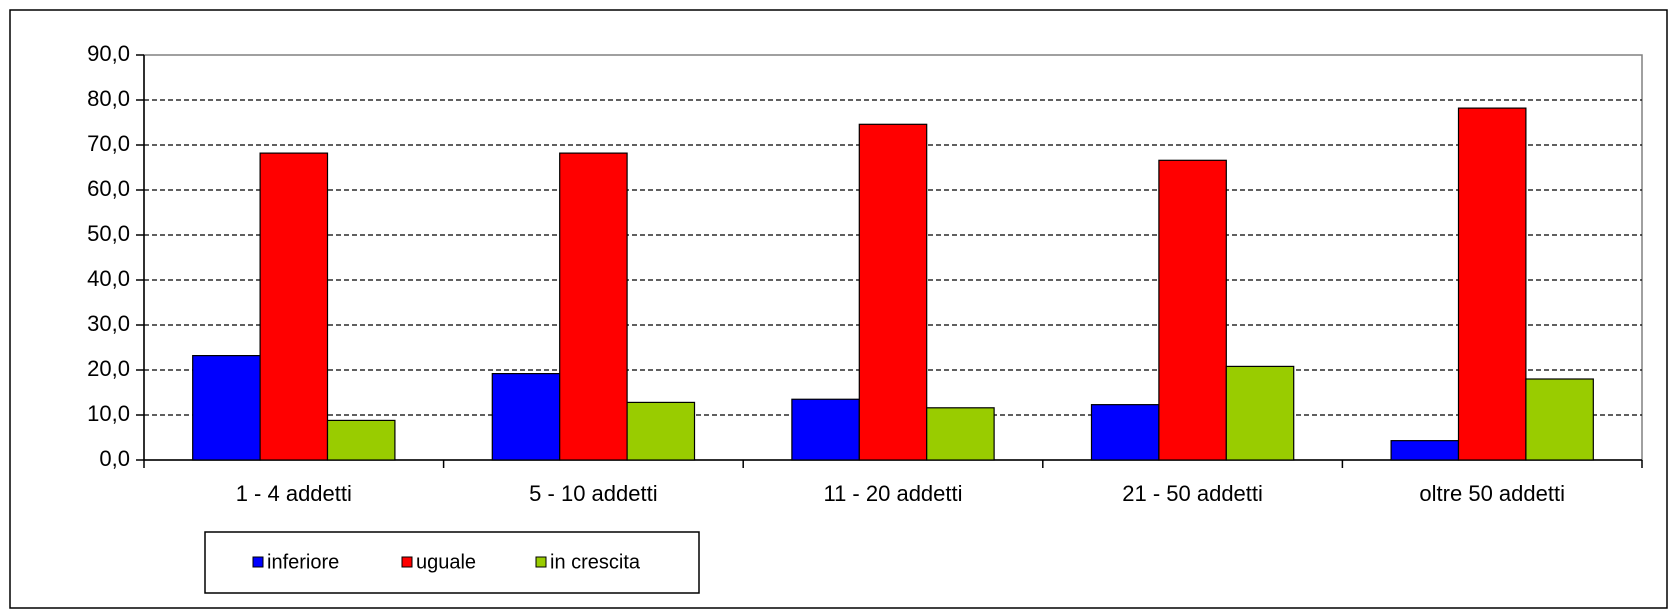 This screenshot has height=609, width=1668. I want to click on x-tick-label: 21 - 50 addetti, so click(1192, 493).